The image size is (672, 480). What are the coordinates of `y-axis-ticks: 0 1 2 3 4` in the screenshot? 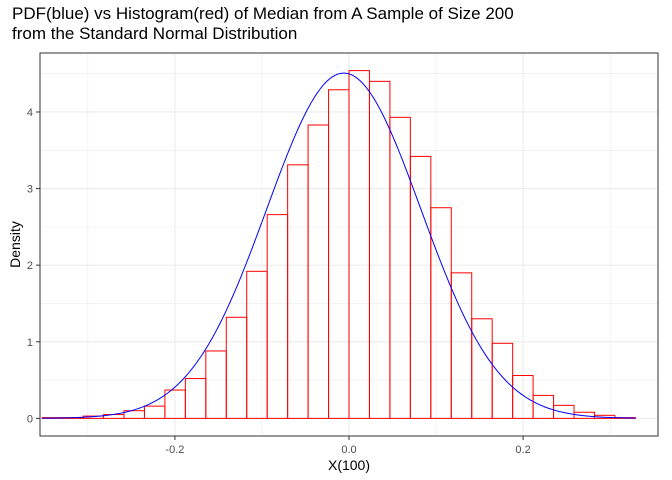 It's located at (33, 266).